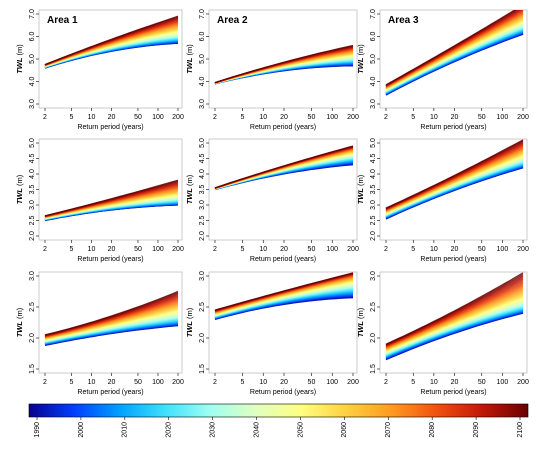 The width and height of the screenshot is (550, 454). Describe the element at coordinates (256, 430) in the screenshot. I see `colorbar-tick-label: 2040` at that location.